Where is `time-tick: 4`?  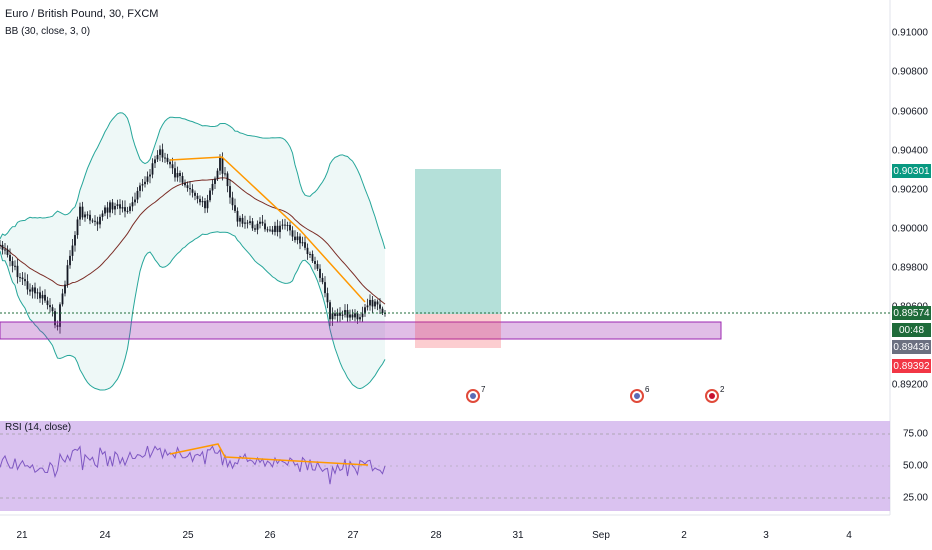 time-tick: 4 is located at coordinates (849, 535).